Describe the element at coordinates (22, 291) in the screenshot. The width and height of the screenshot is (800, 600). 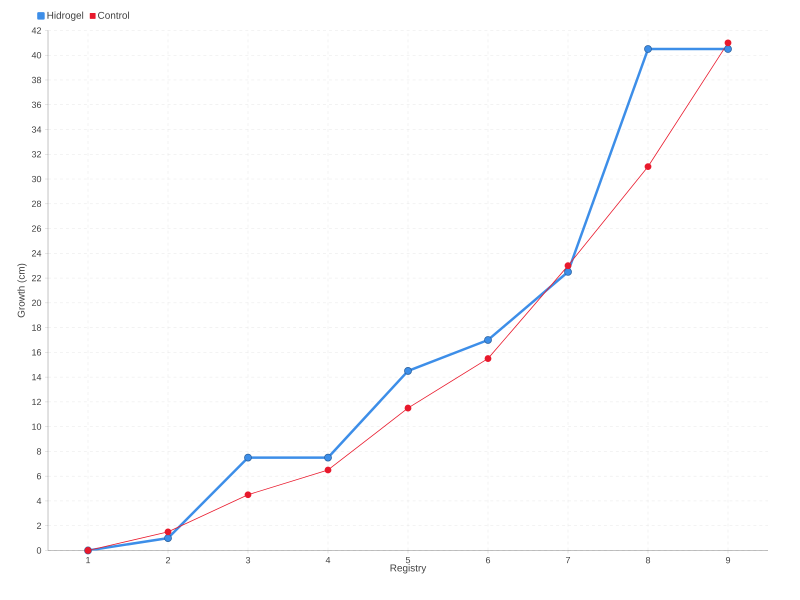
I see `y-axis-title: Growth (cm)` at that location.